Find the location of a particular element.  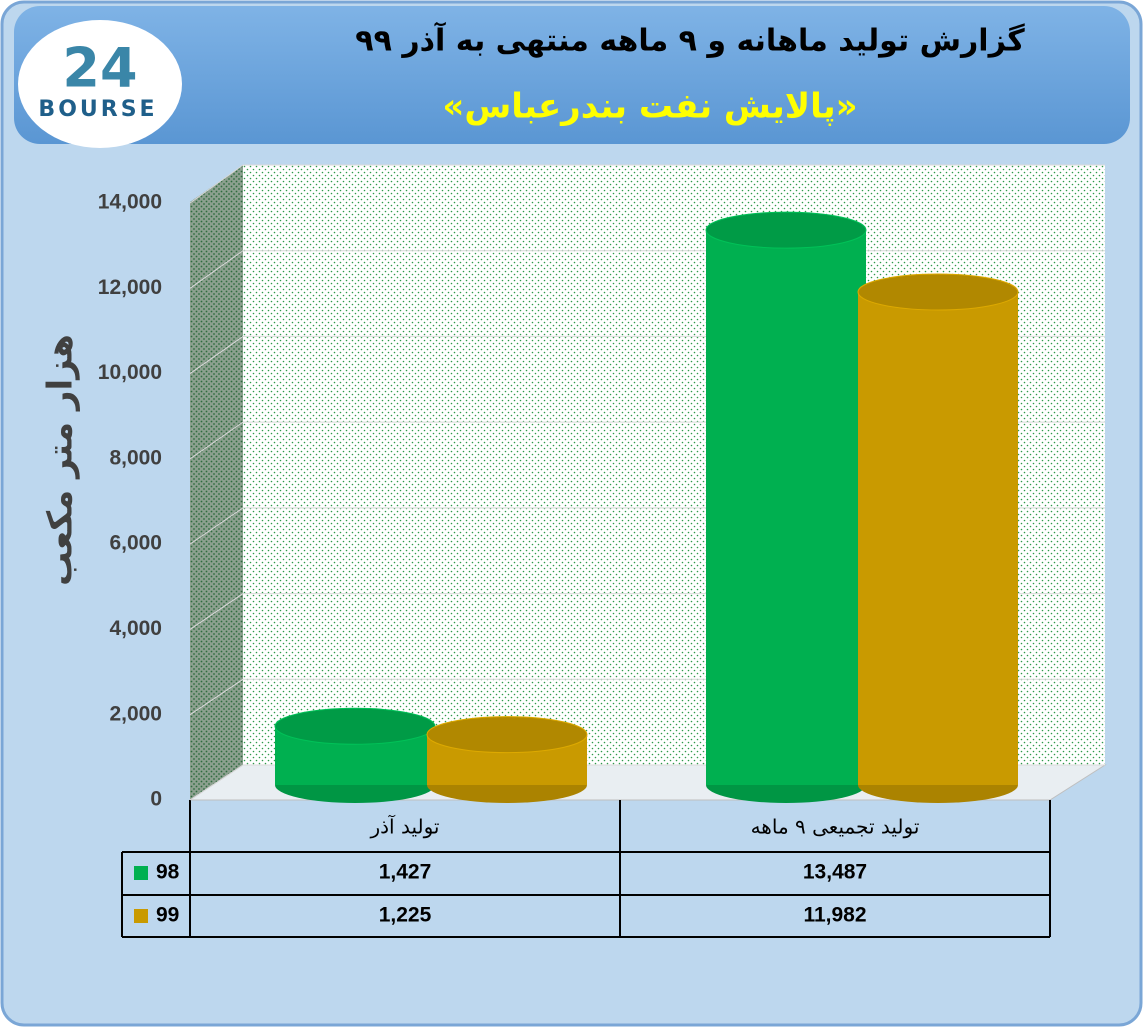

chart-subtitle: «پالایش نفت بندرعباس» is located at coordinates (649, 107).